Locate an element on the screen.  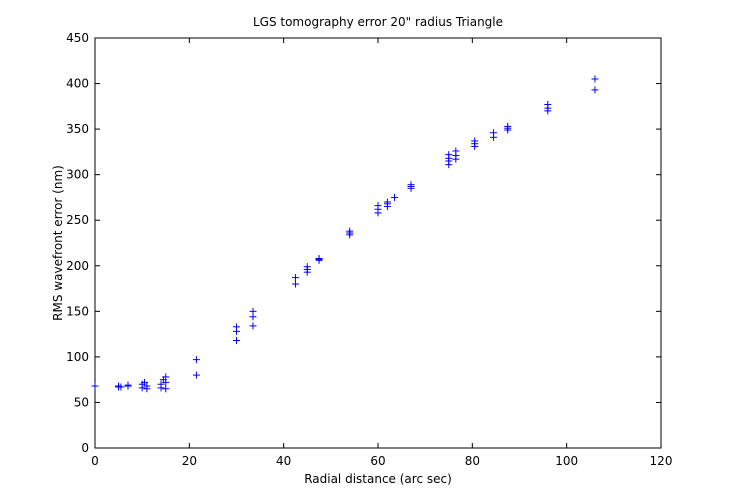
x-tick-label: 20 is located at coordinates (189, 461).